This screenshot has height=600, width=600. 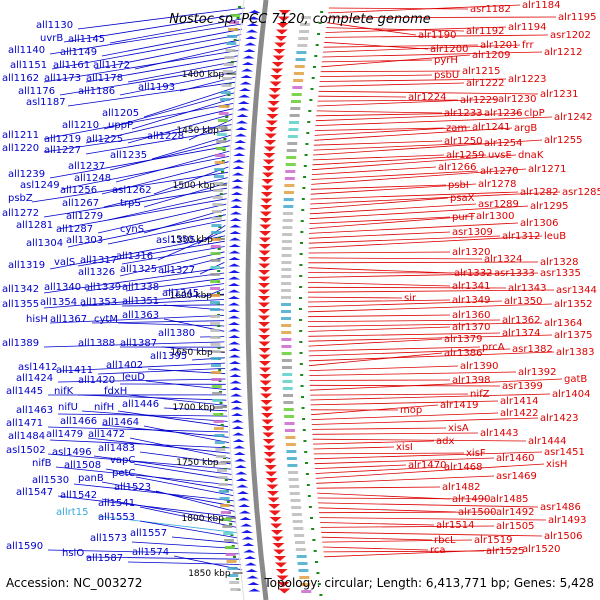 What do you see at coordinates (20, 304) in the screenshot?
I see `left-gene-label: all1355` at bounding box center [20, 304].